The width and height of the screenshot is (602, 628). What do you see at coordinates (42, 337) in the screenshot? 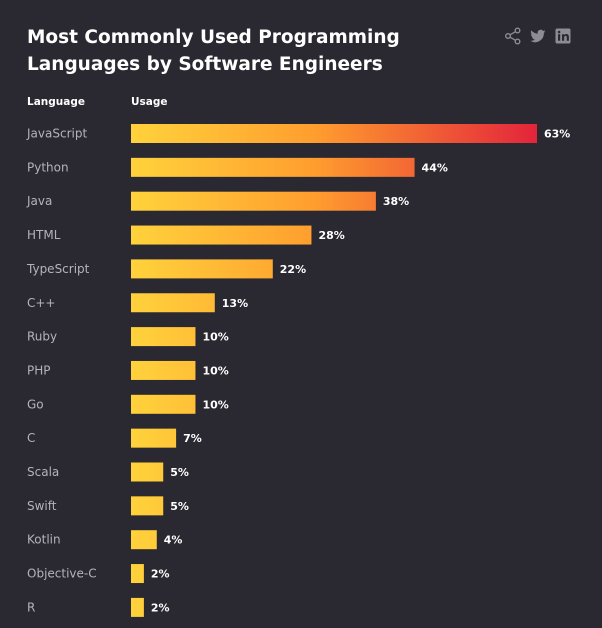
I see `category-label-ruby: Ruby` at bounding box center [42, 337].